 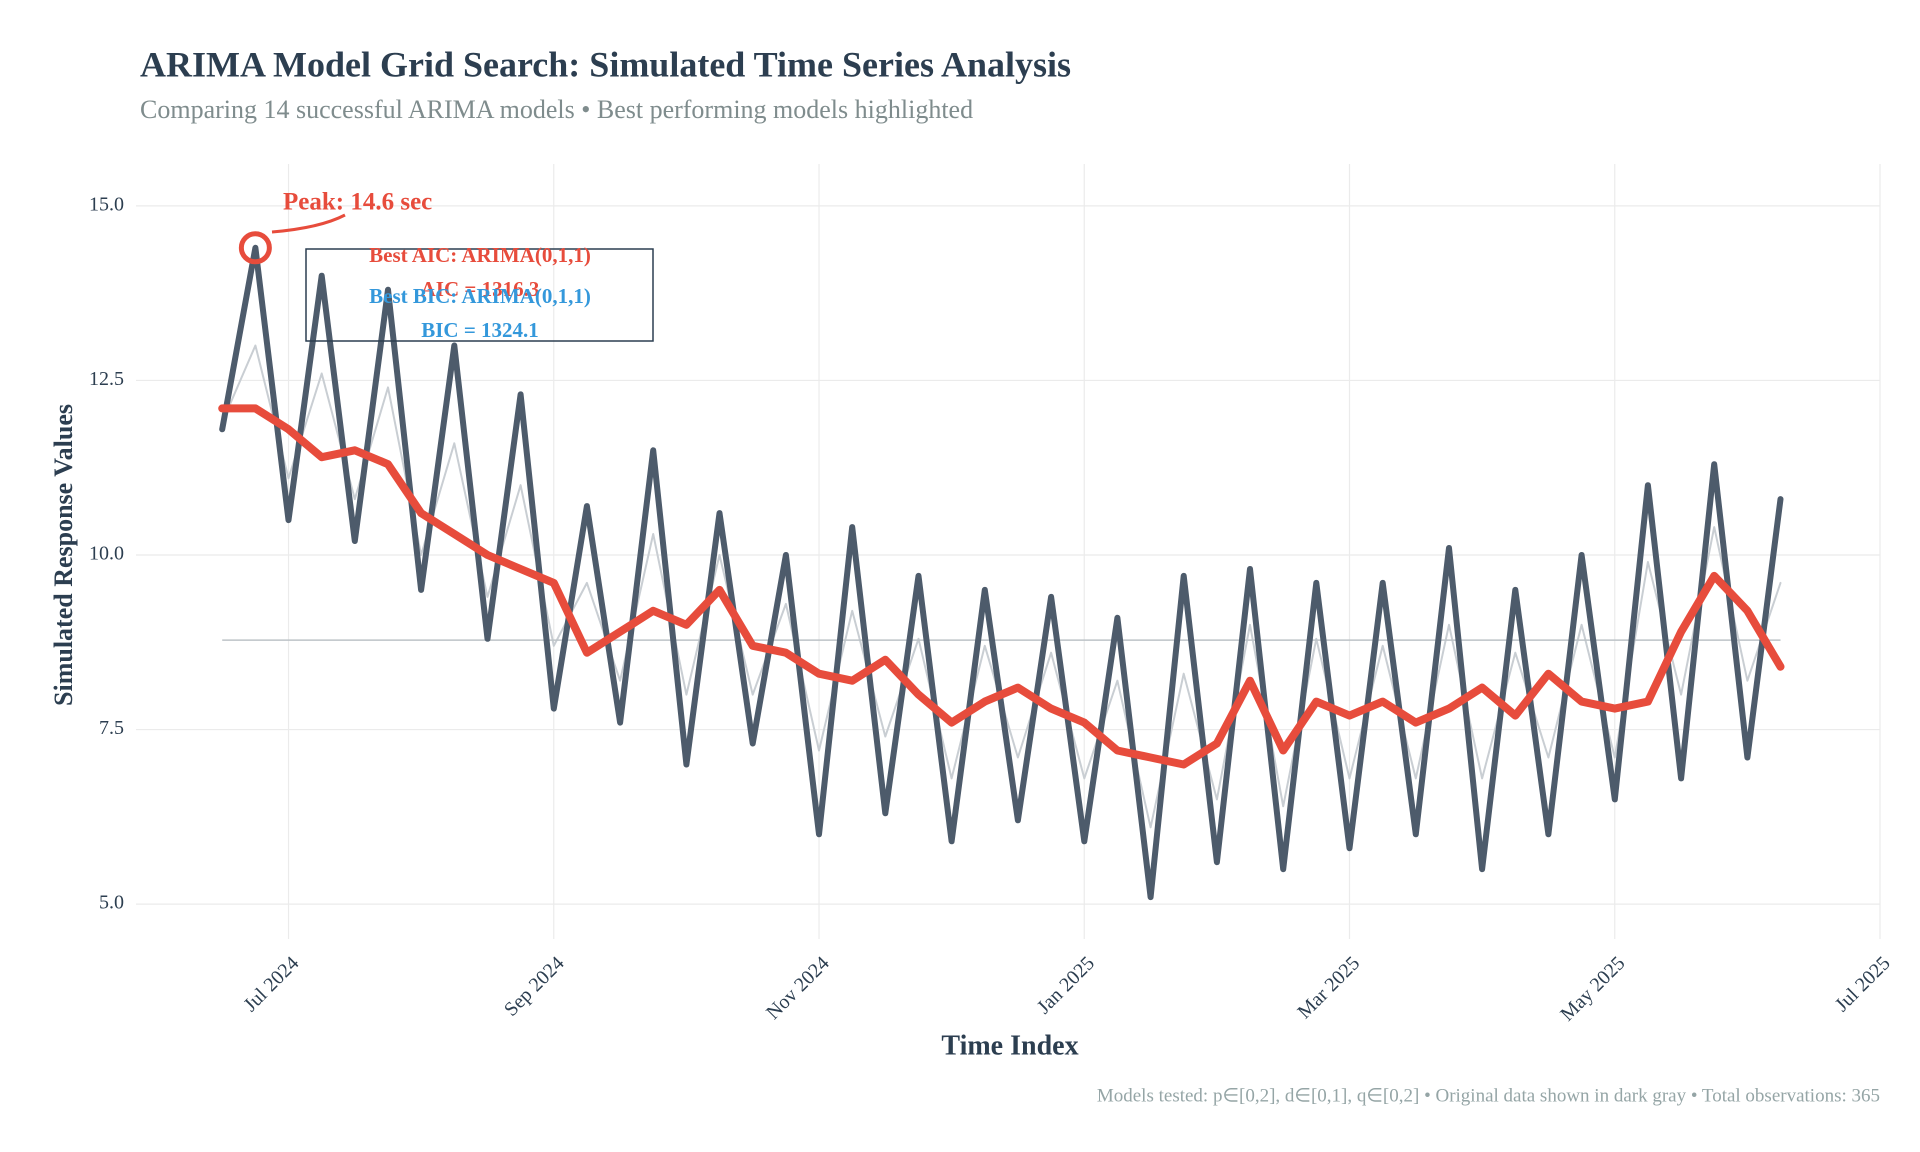 I want to click on y-tick-label: 15.0, so click(x=106, y=204).